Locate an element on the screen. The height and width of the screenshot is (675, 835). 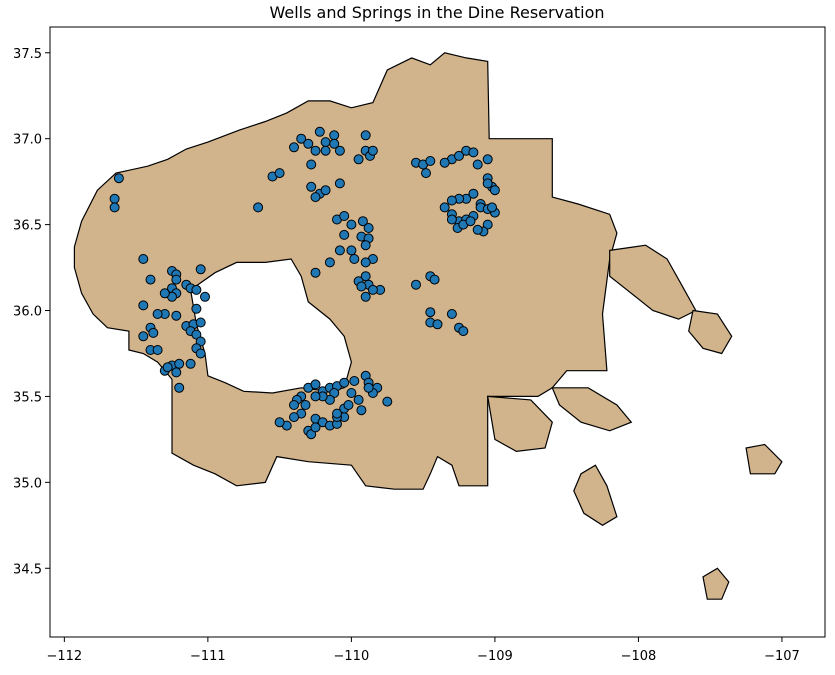
y-tick-label: 36.5 is located at coordinates (27, 226).